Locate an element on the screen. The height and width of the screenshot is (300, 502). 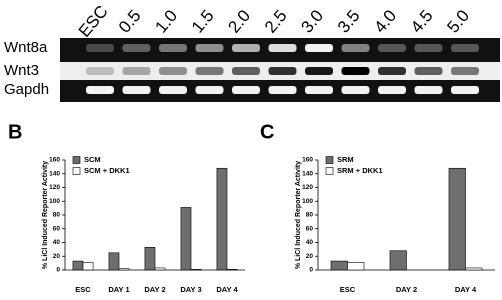
lane-label: 4.0 is located at coordinates (385, 21).